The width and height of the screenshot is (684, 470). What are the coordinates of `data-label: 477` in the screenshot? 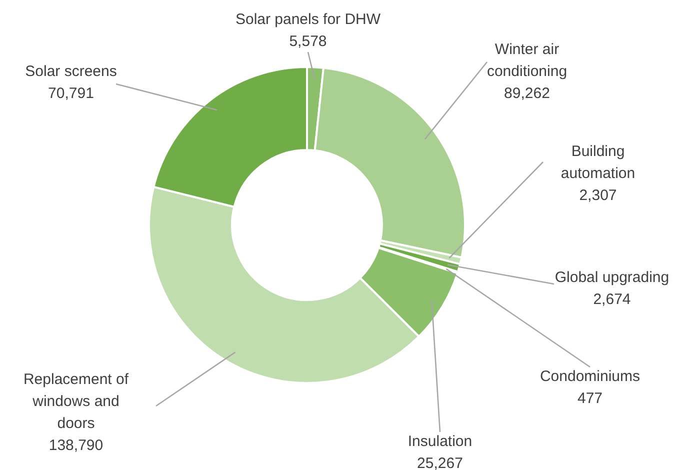 It's located at (590, 398).